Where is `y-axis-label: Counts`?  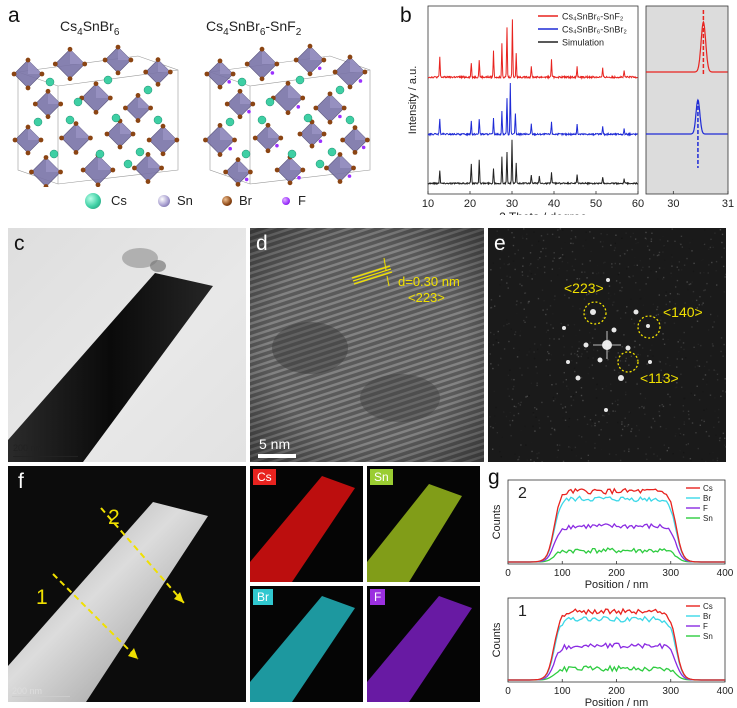 y-axis-label: Counts is located at coordinates (497, 521).